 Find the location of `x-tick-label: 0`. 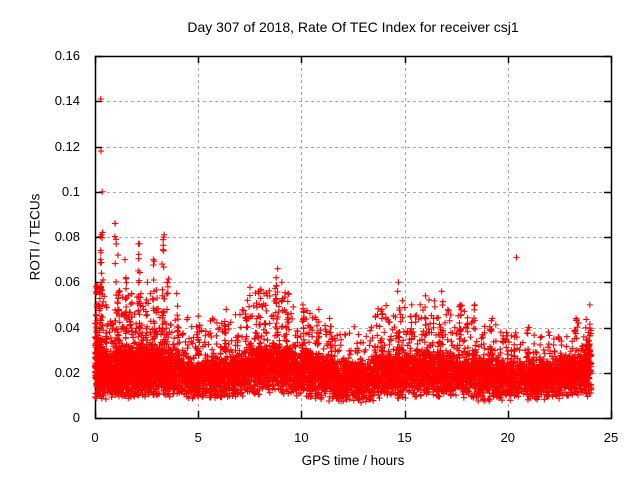

x-tick-label: 0 is located at coordinates (95, 437).